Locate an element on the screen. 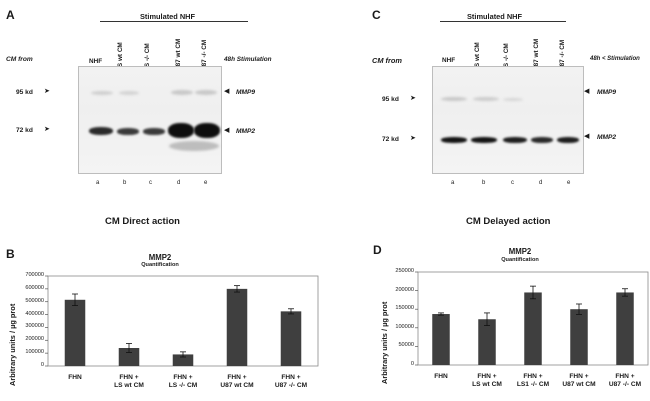 This screenshot has width=650, height=401. chart-b-category-label: FHN + U87 wt CM is located at coordinates (237, 382).